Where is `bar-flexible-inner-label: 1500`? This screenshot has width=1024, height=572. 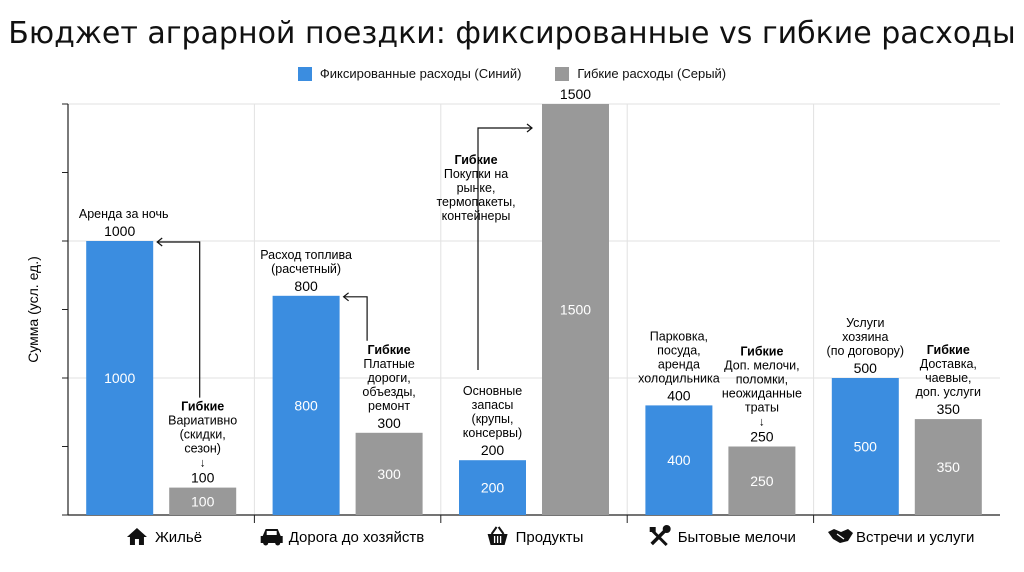 bar-flexible-inner-label: 1500 is located at coordinates (575, 310).